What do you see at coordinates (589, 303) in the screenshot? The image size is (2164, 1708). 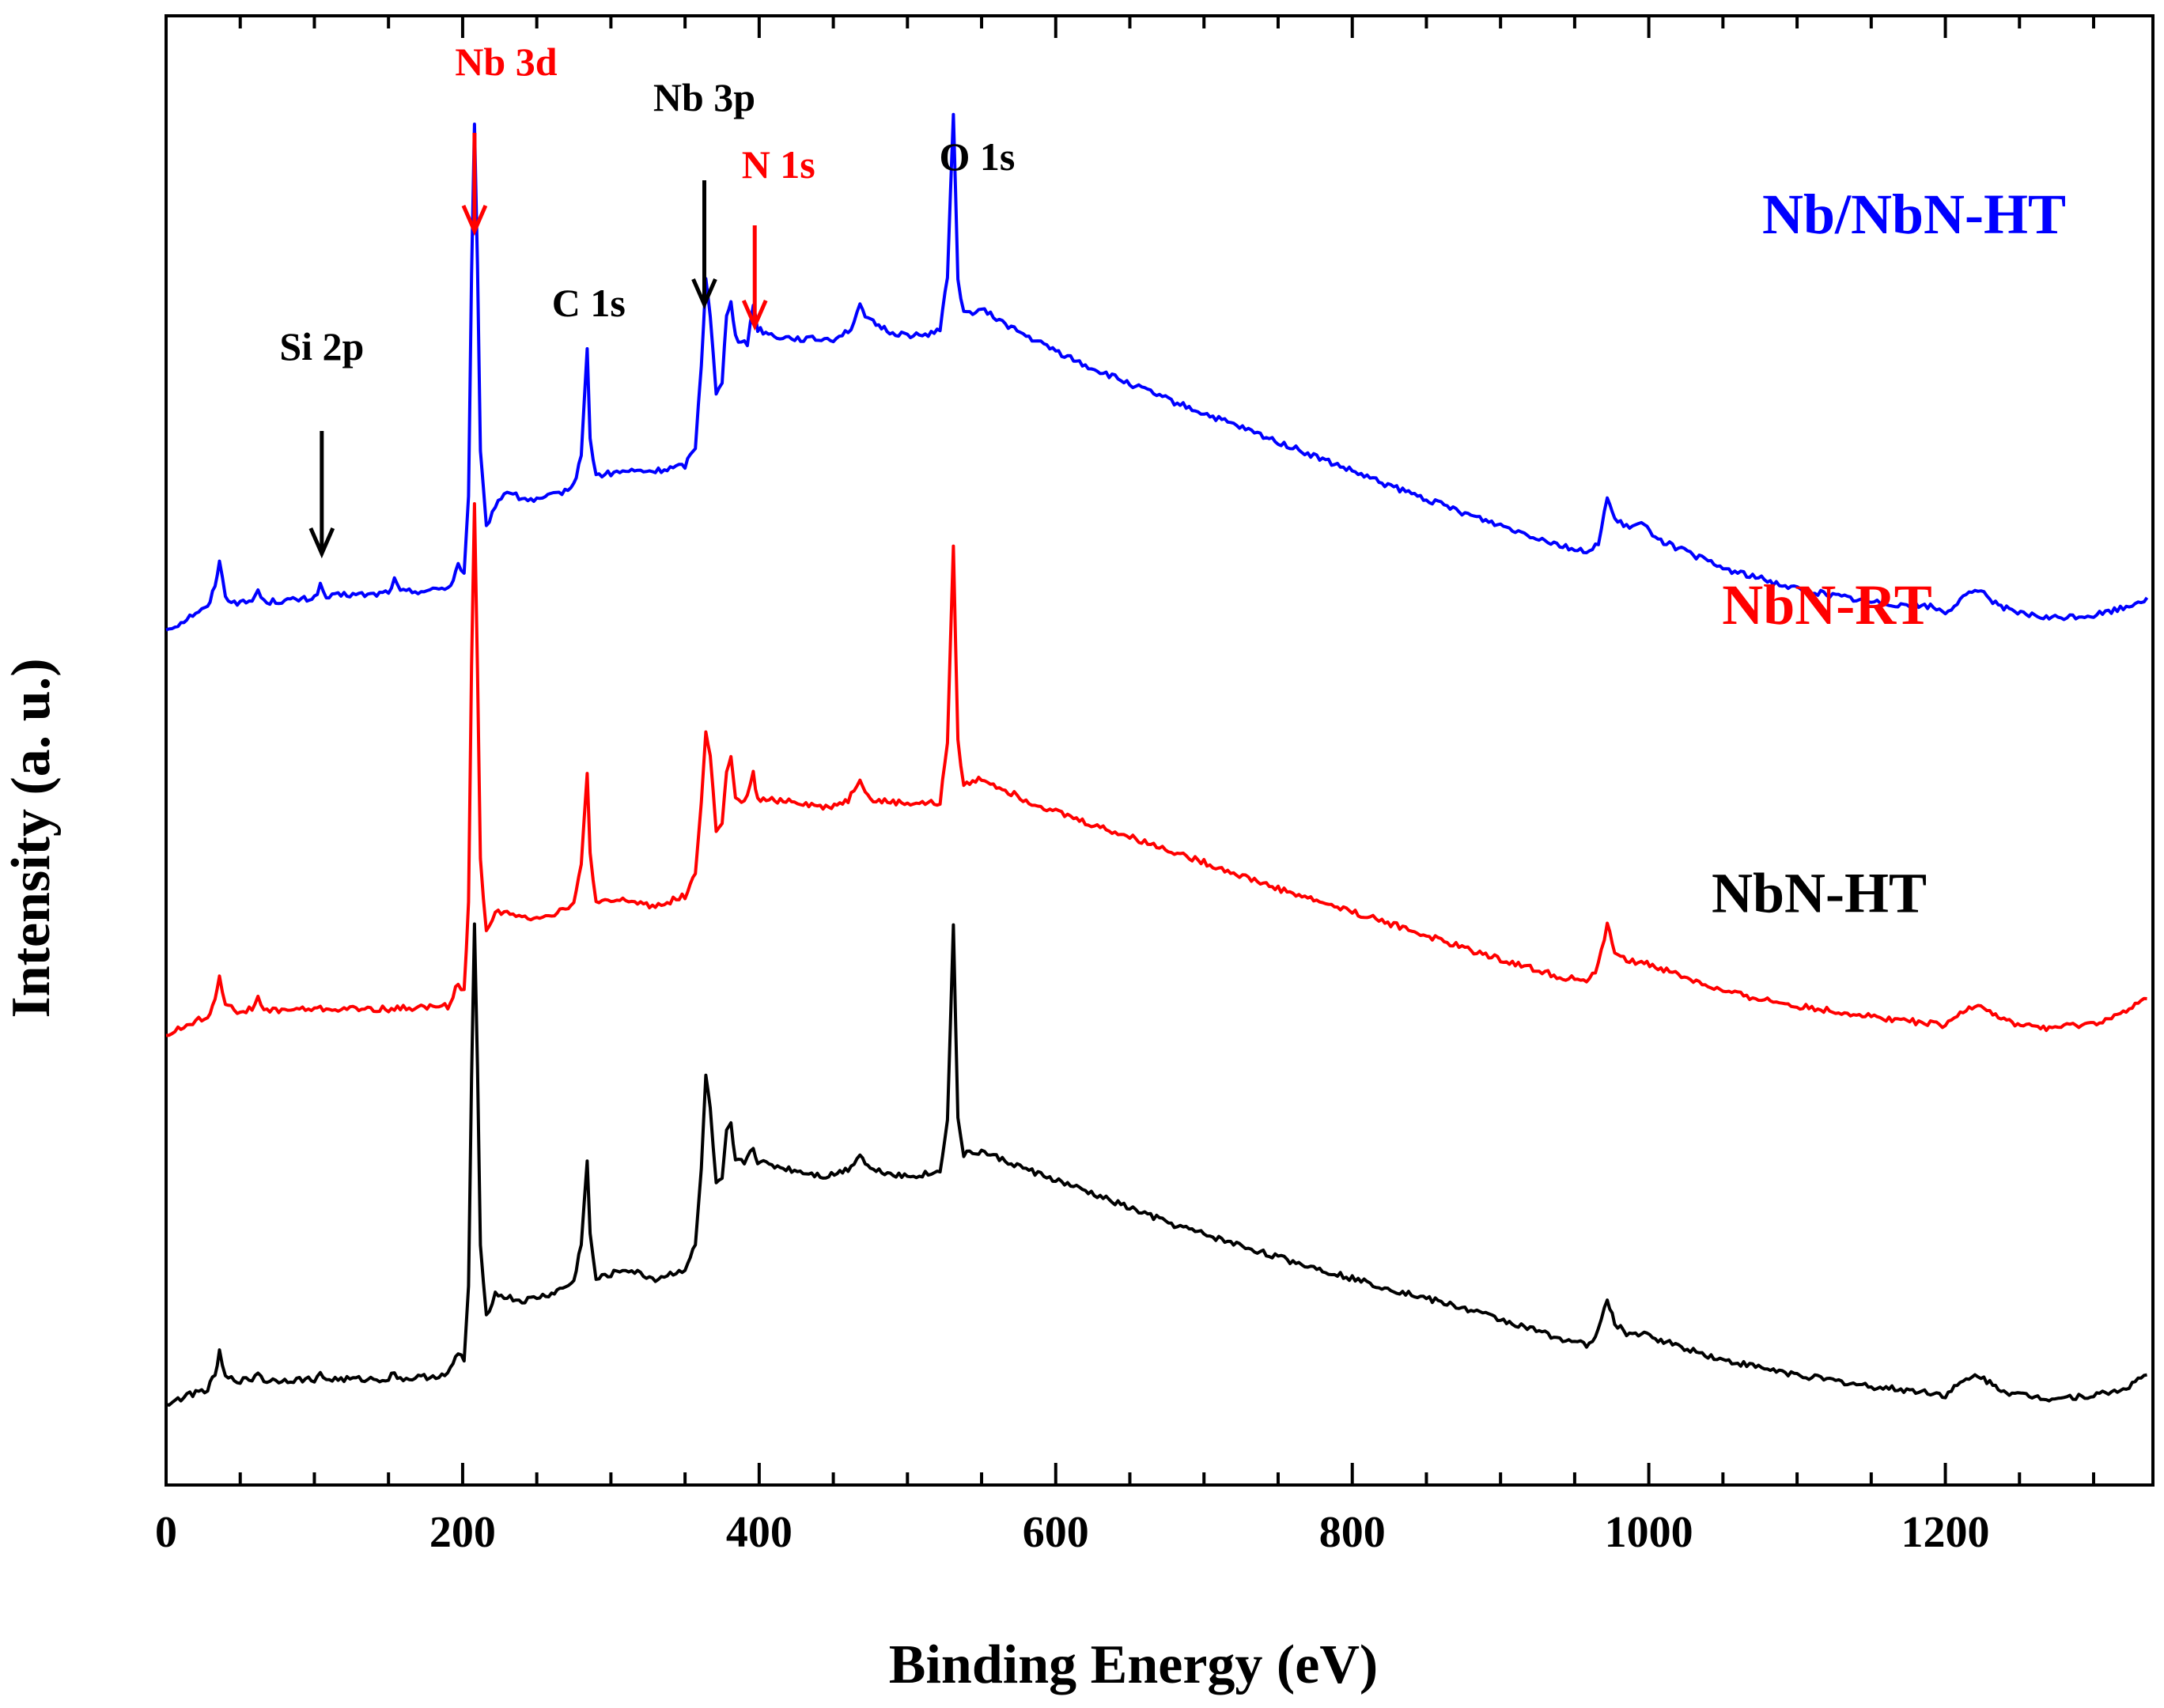 I see `peak-label: C 1s` at bounding box center [589, 303].